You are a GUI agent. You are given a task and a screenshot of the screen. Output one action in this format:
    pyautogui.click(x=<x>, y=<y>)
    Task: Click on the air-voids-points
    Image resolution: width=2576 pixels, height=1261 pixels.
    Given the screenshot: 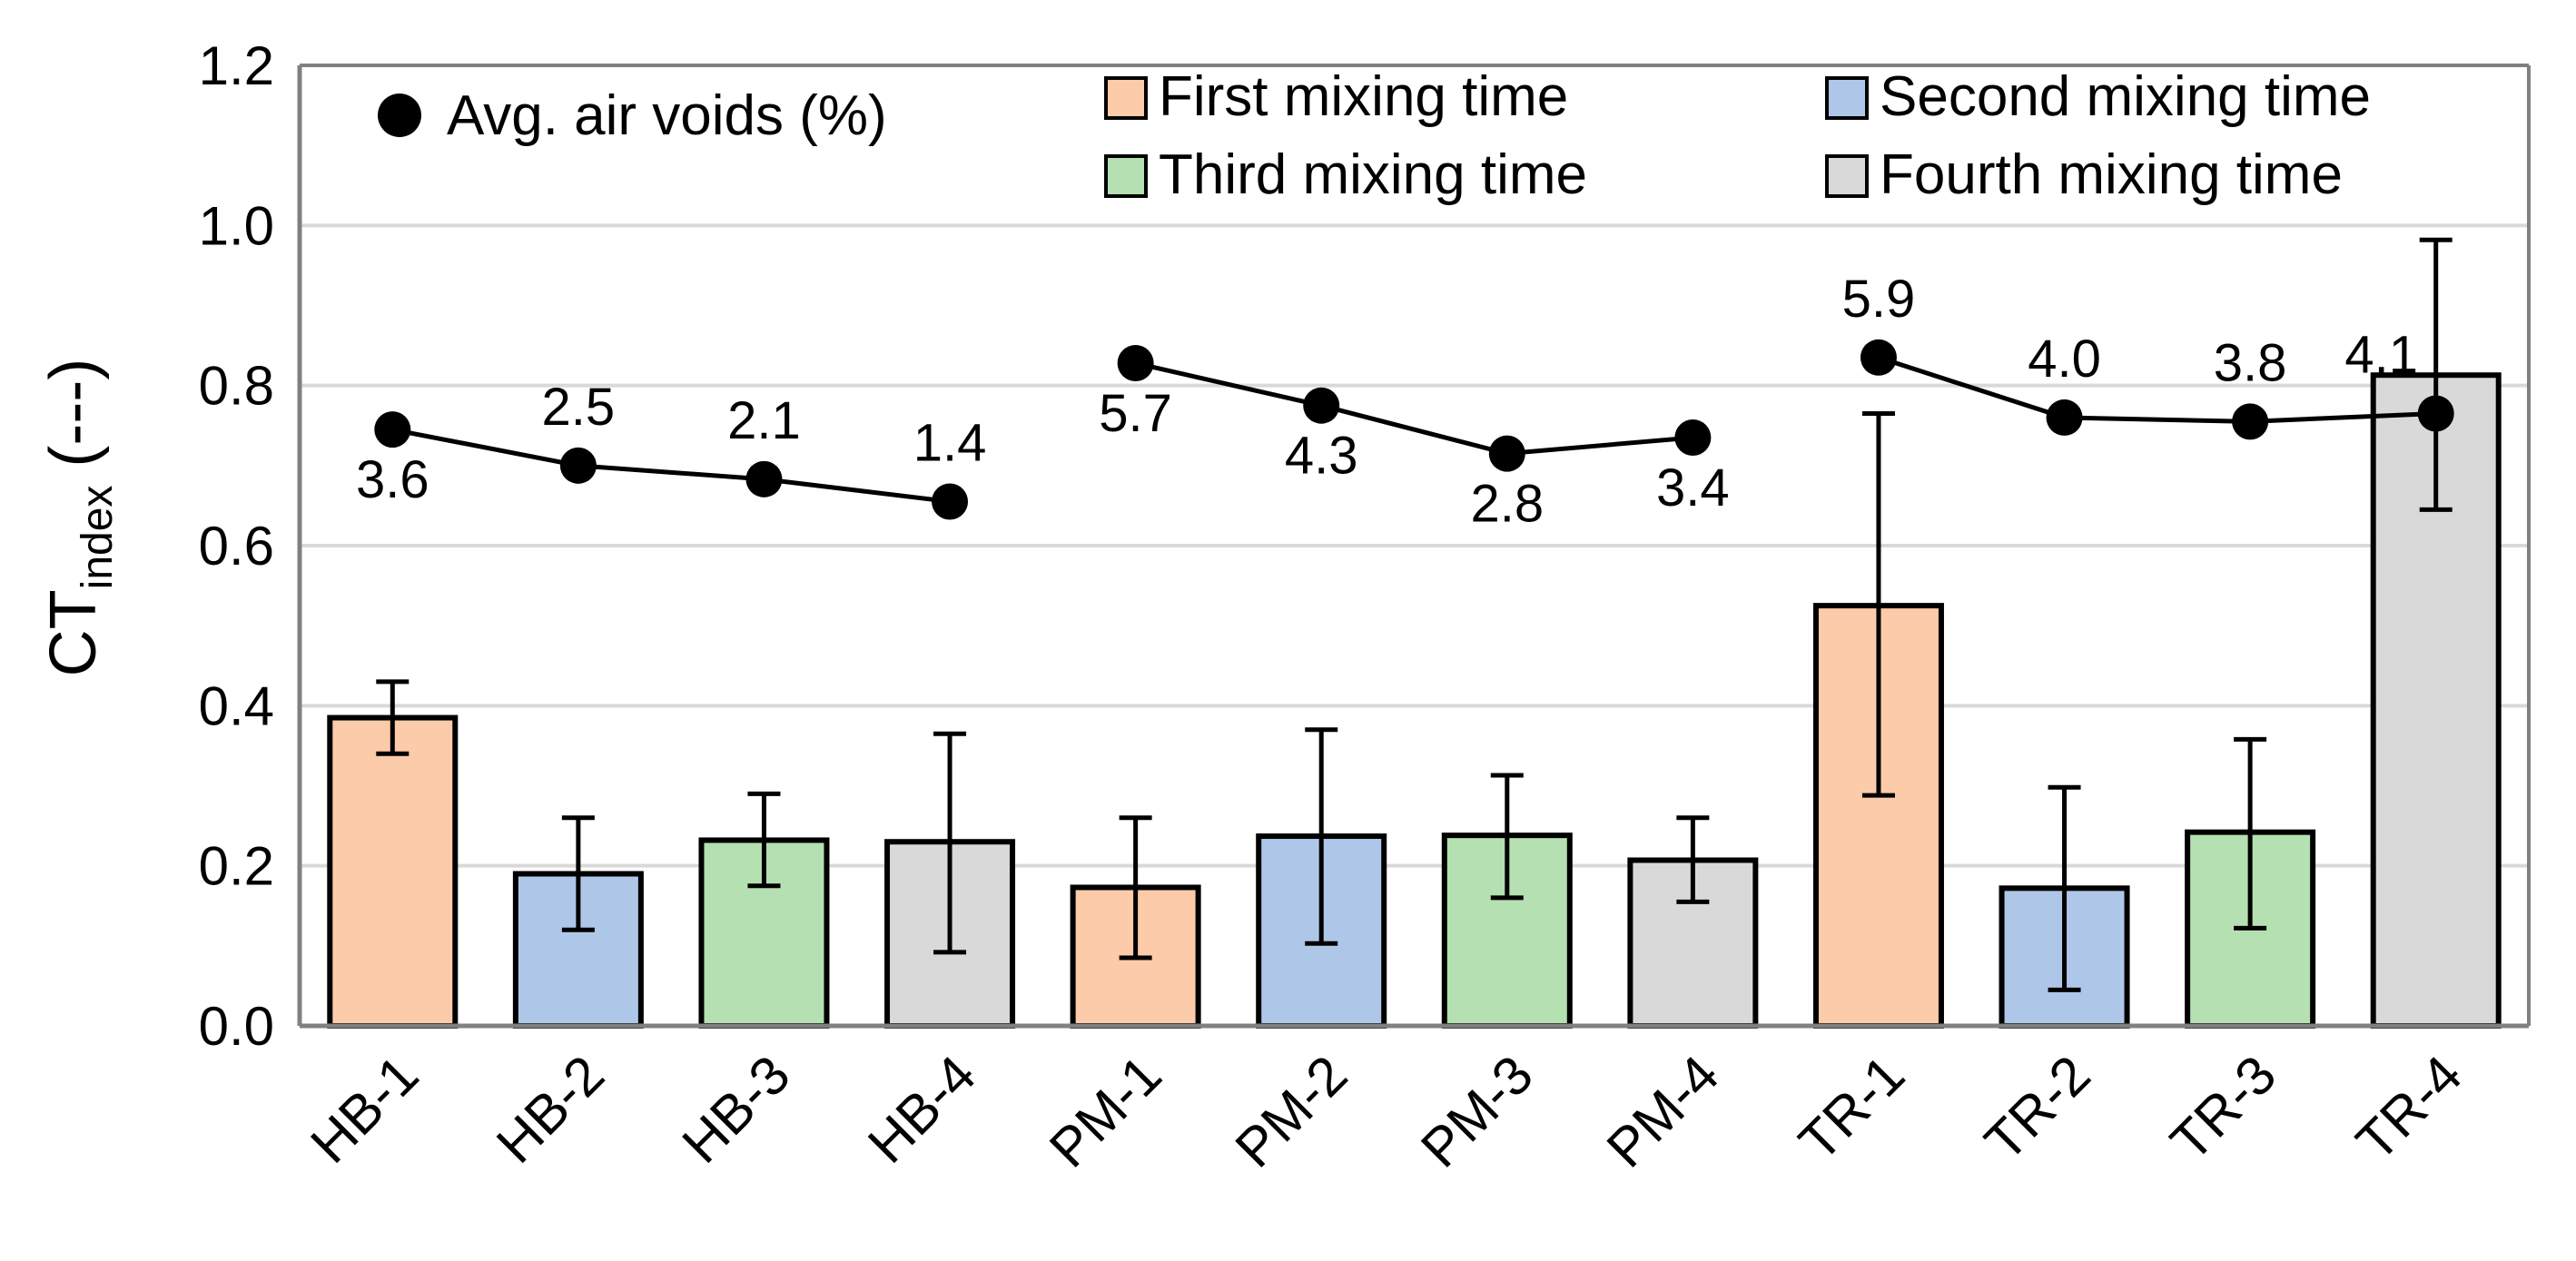 What is the action you would take?
    pyautogui.click(x=1414, y=429)
    